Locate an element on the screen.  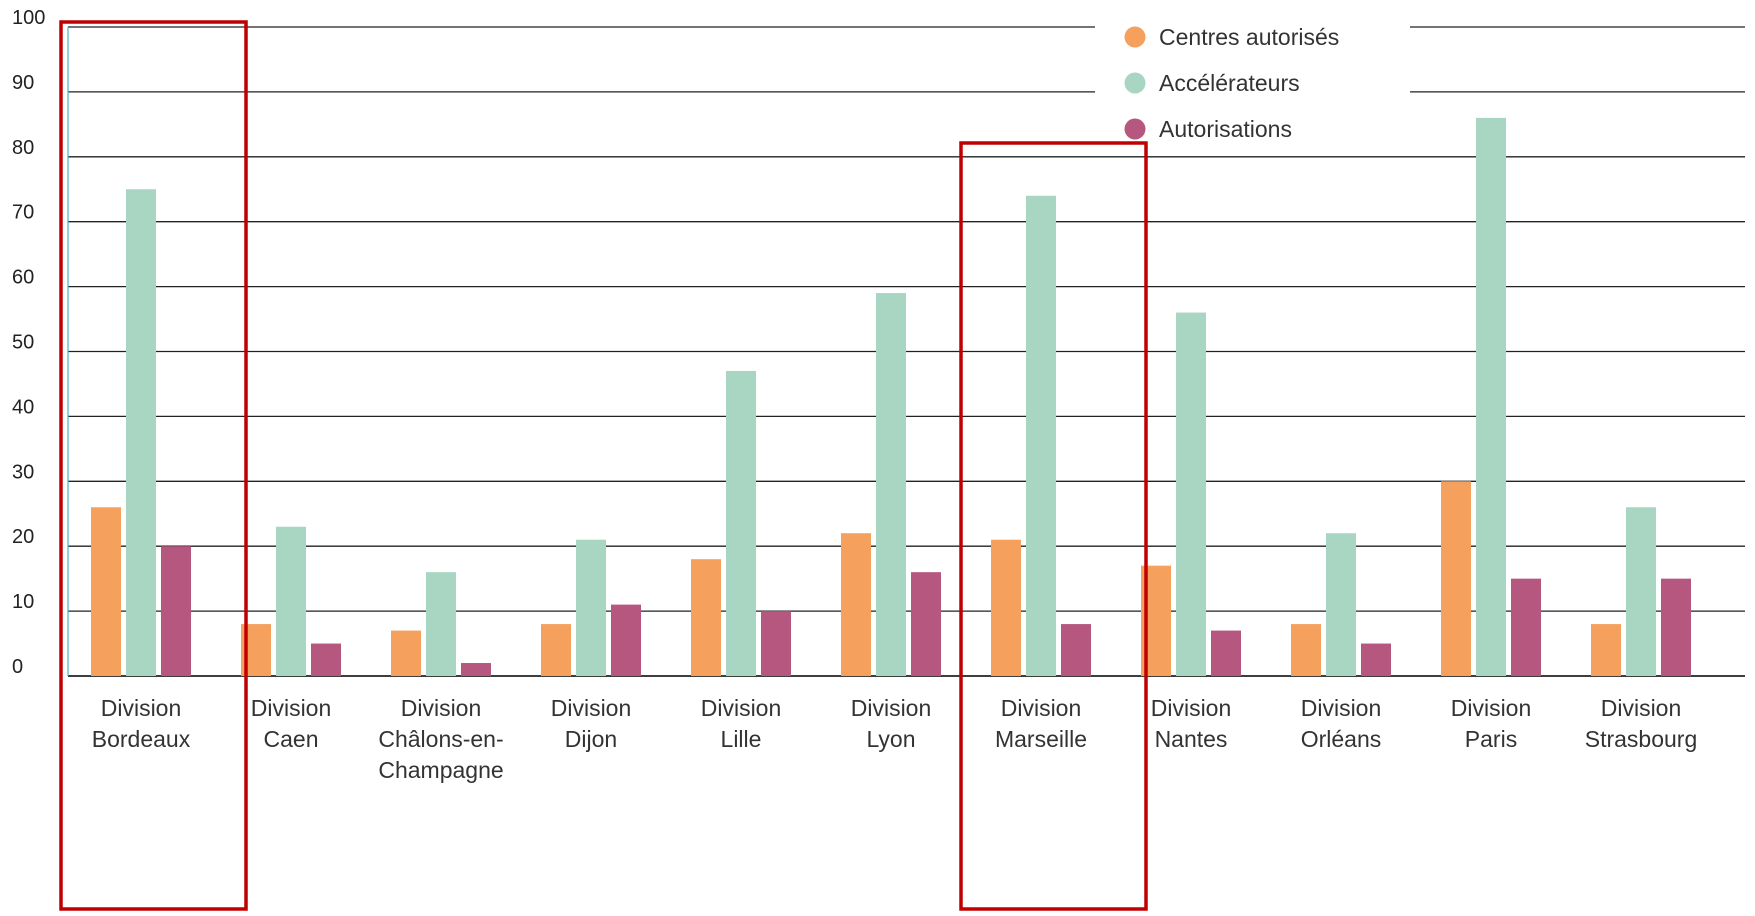
y-axis-ticks: 0 10 20 30 40 50 60 70 80 90 100 is located at coordinates (28, 342).